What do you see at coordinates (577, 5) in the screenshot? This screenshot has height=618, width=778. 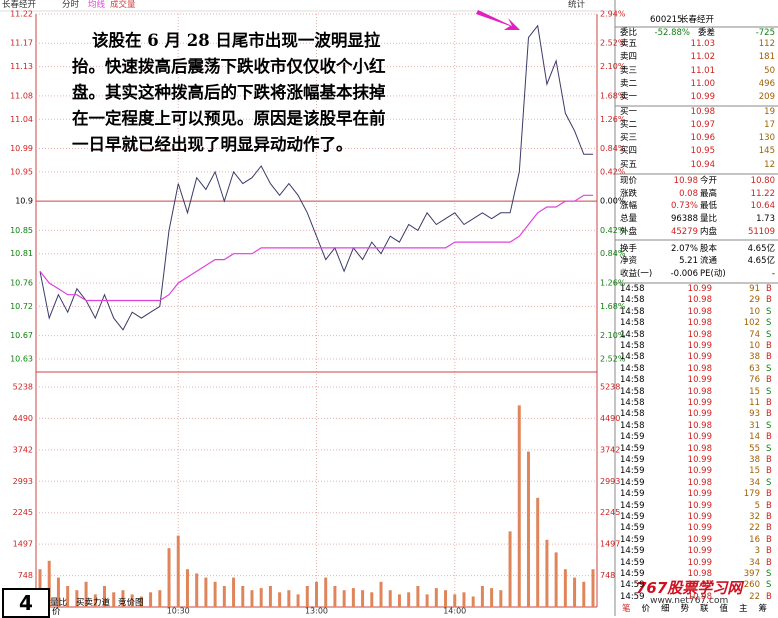 I see `stat: 统计` at bounding box center [577, 5].